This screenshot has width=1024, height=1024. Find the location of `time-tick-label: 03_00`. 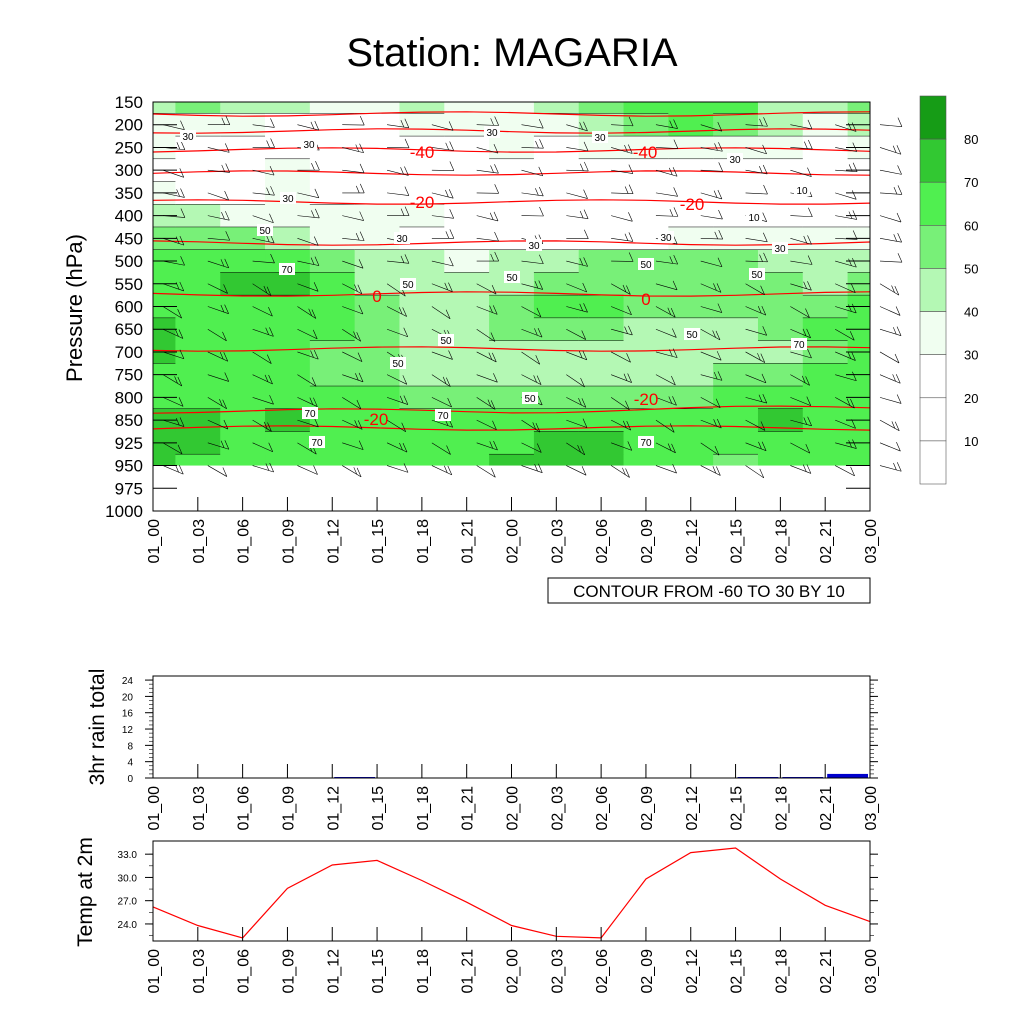

time-tick-label: 03_00 is located at coordinates (871, 808).